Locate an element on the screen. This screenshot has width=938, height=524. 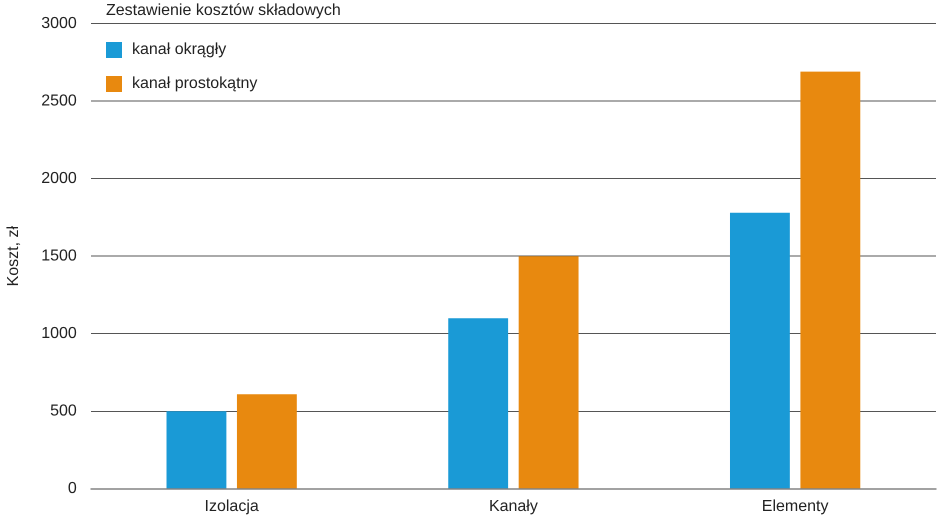
y-tick-label: 0 is located at coordinates (72, 489).